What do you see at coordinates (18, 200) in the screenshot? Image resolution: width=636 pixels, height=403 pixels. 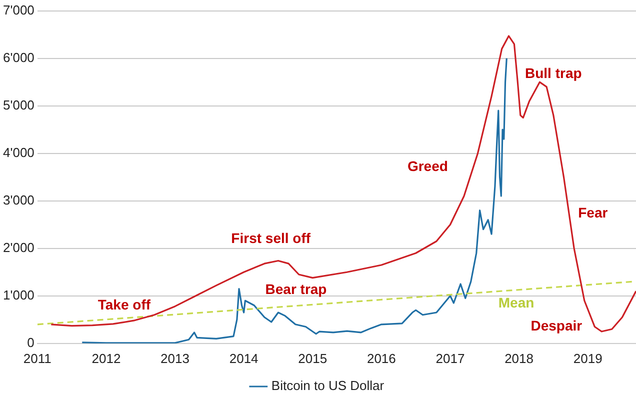 I see `y-tick-label: 3'000` at bounding box center [18, 200].